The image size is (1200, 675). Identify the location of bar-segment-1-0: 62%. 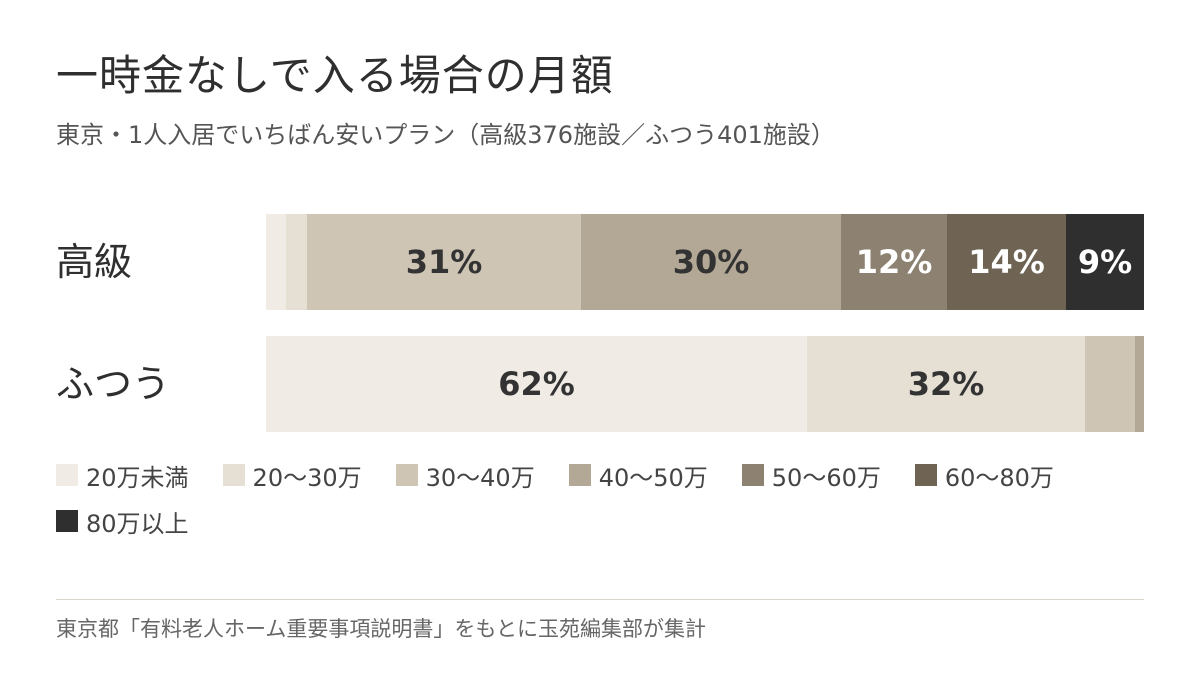
(536, 384).